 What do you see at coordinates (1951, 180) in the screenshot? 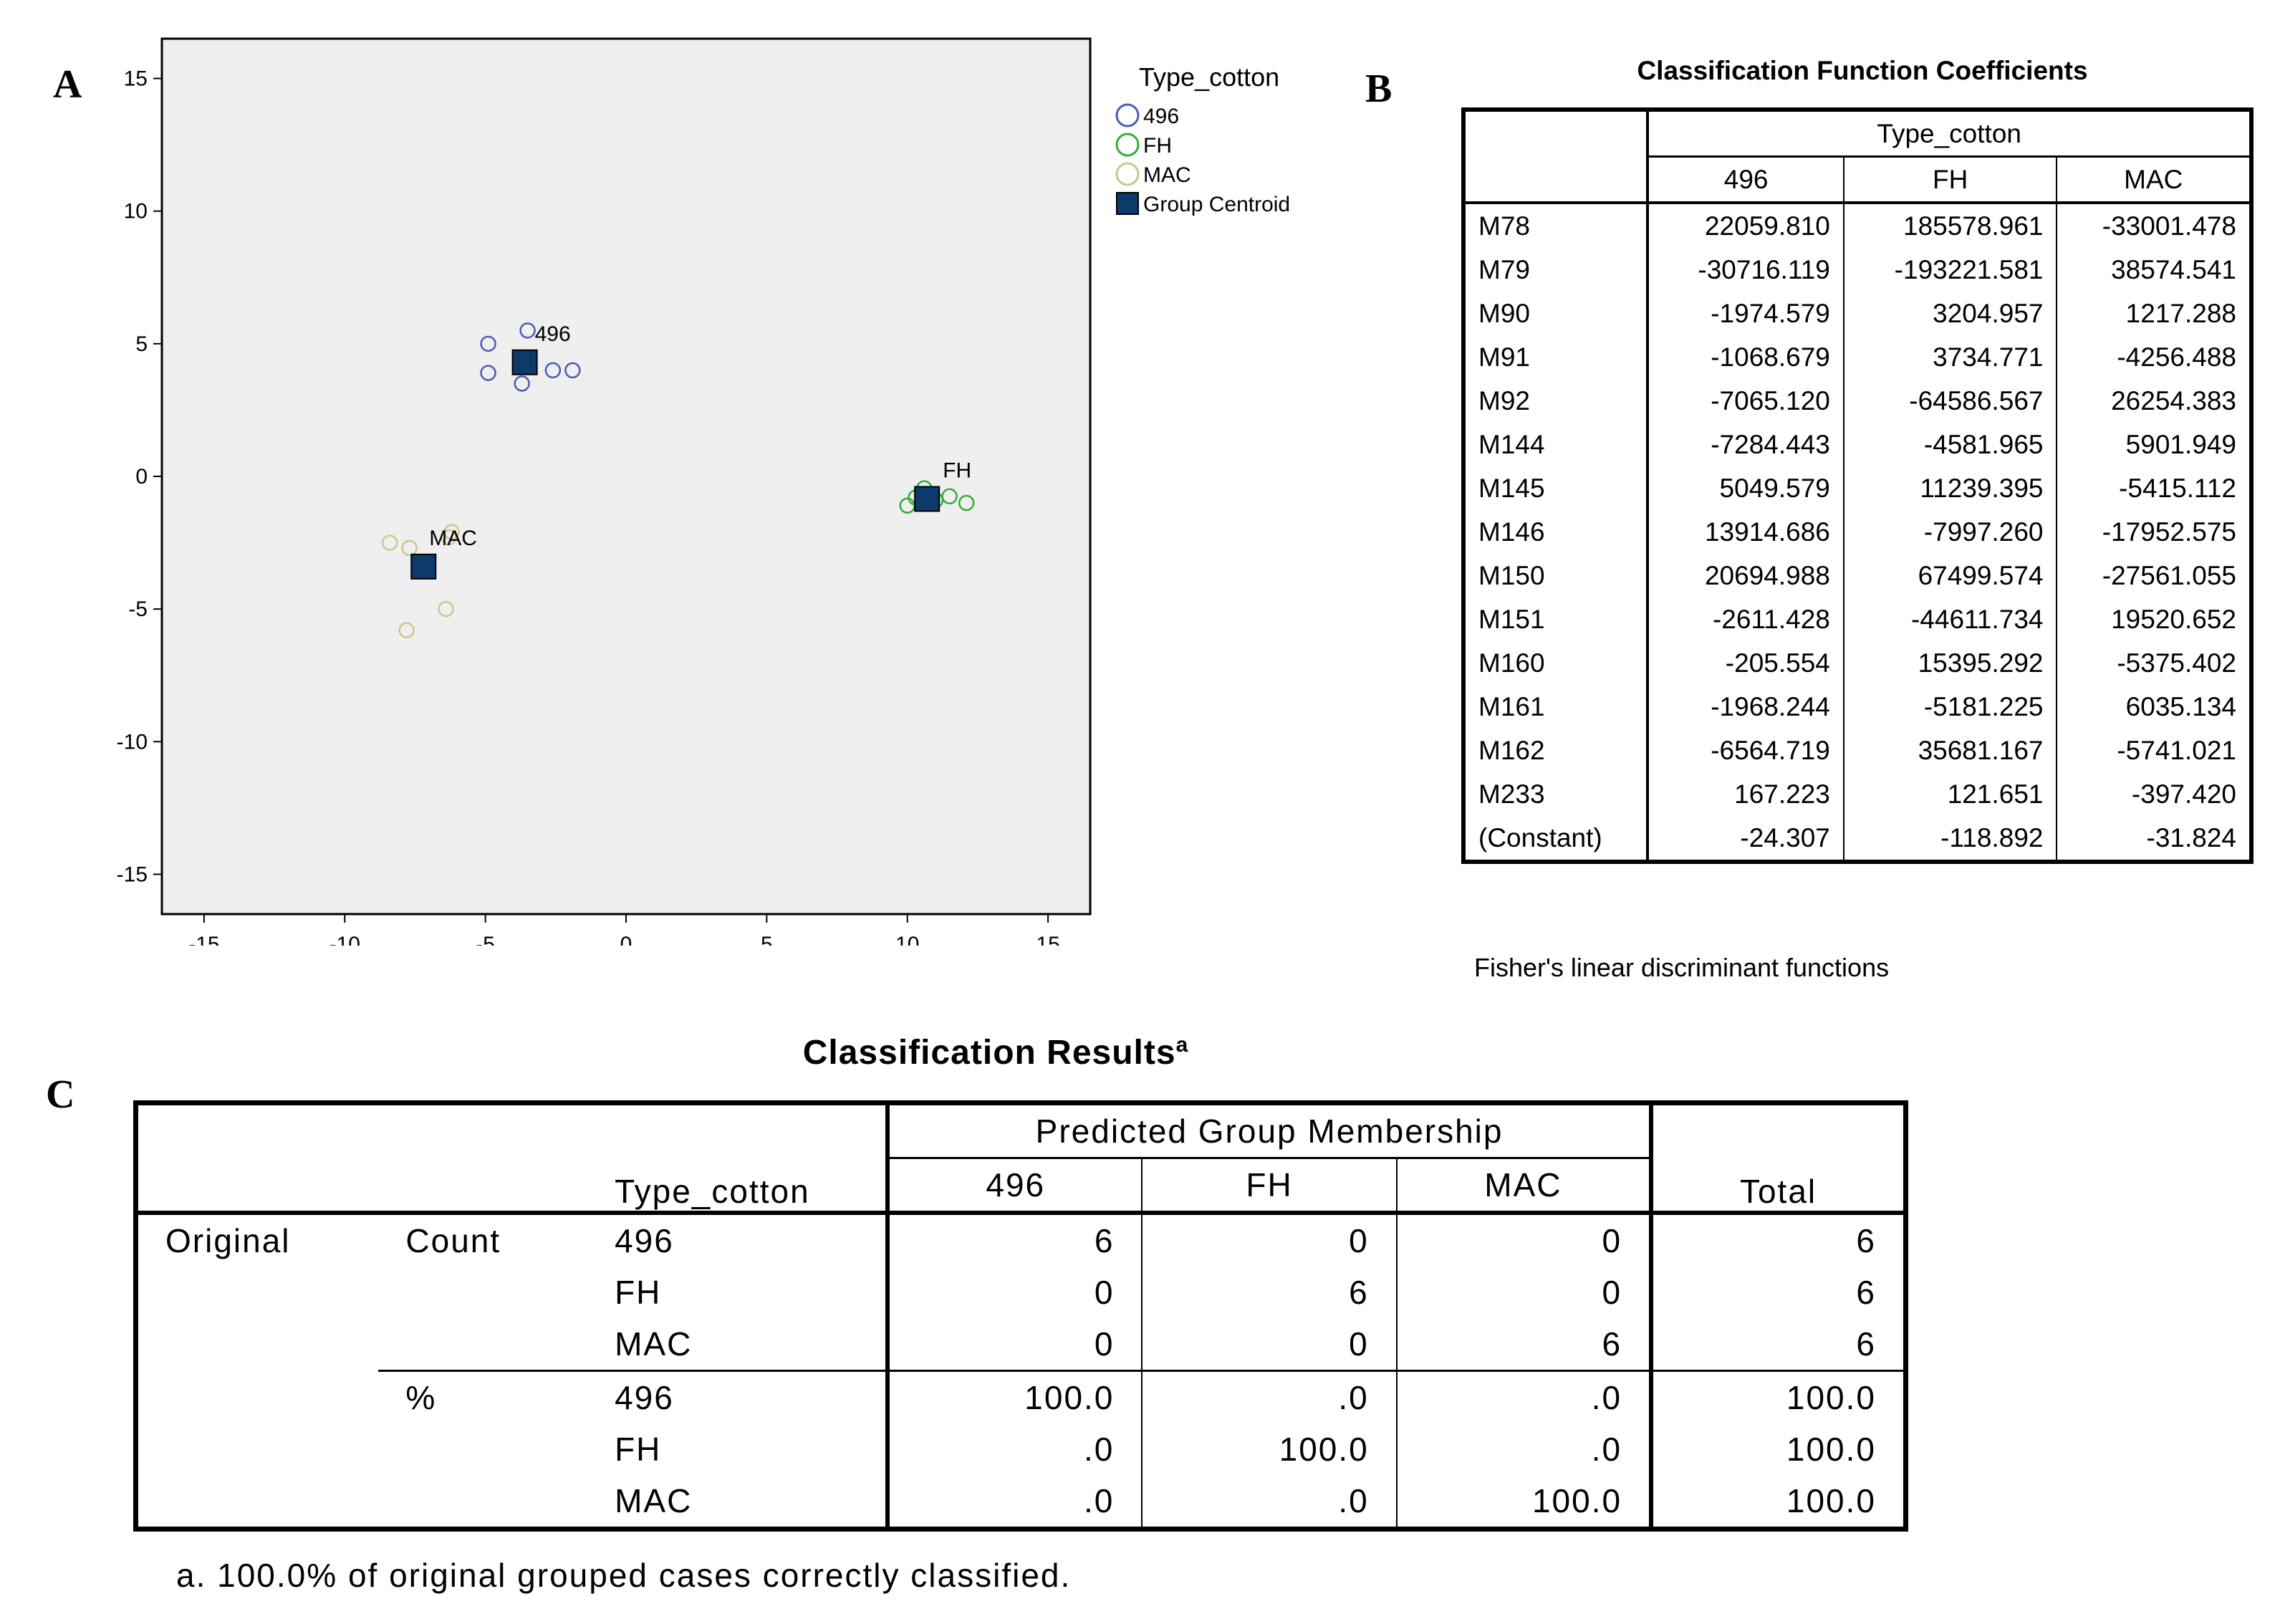
I see `coef-col-header: FH` at bounding box center [1951, 180].